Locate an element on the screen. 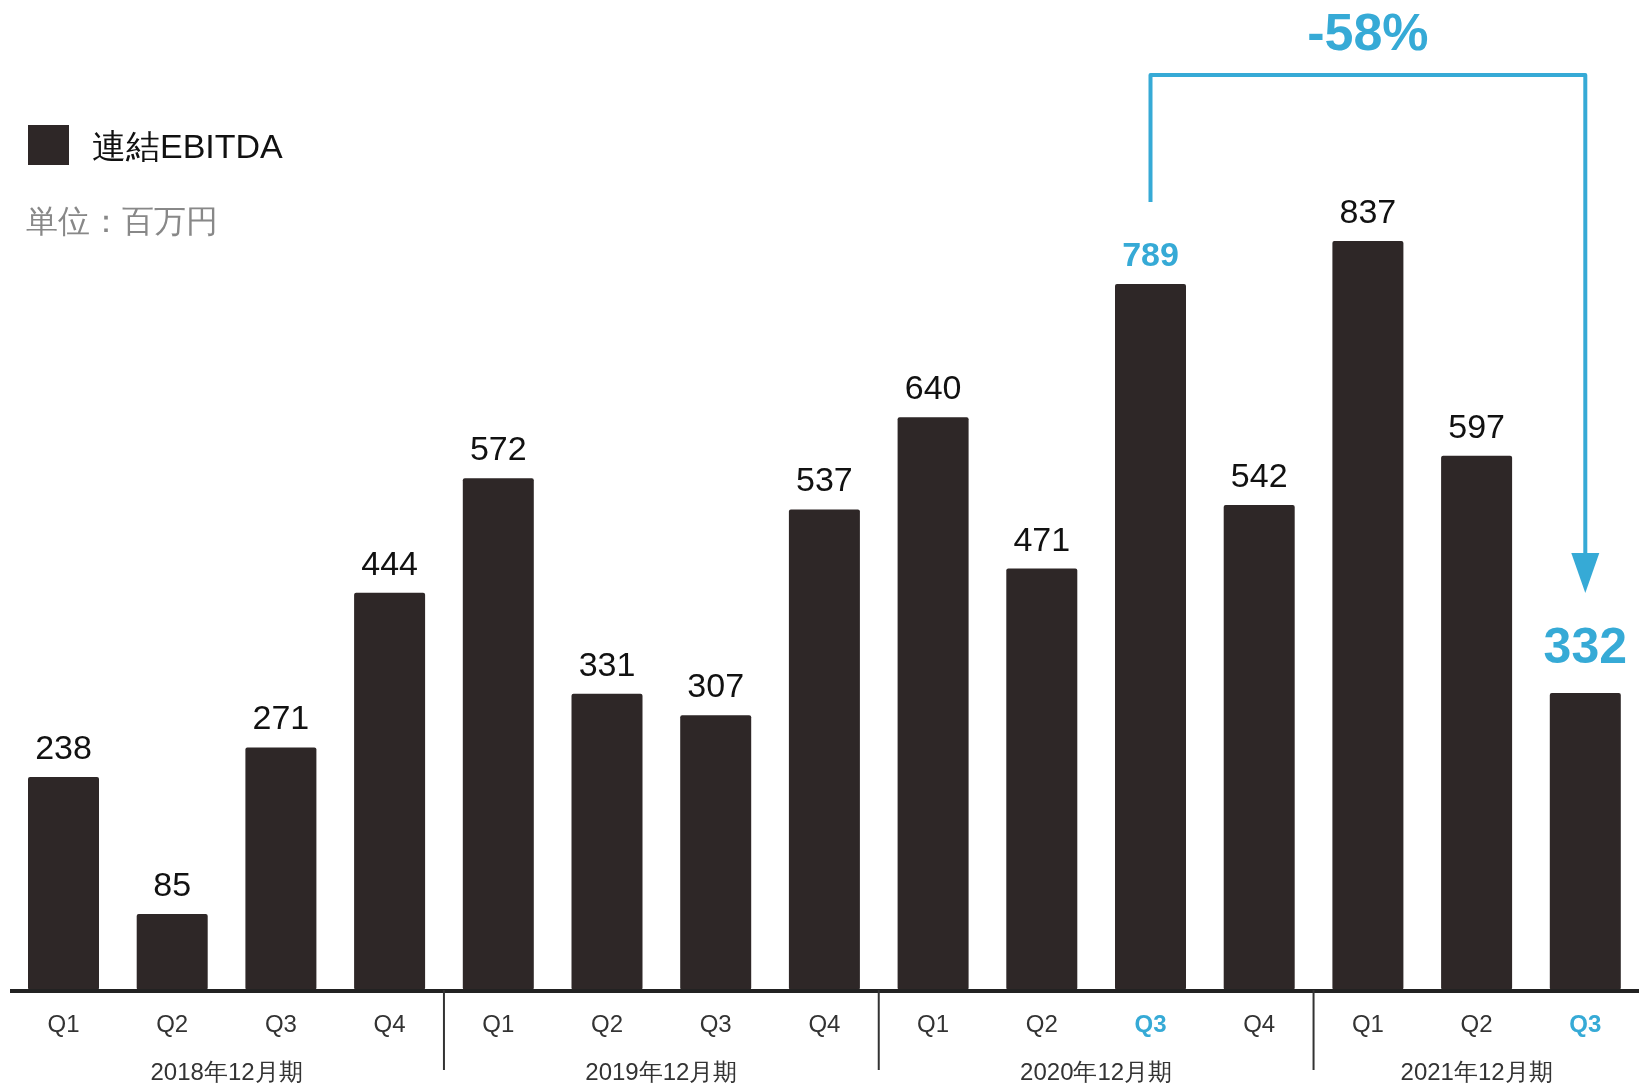  text: 2018年12月期 is located at coordinates (226, 1071).